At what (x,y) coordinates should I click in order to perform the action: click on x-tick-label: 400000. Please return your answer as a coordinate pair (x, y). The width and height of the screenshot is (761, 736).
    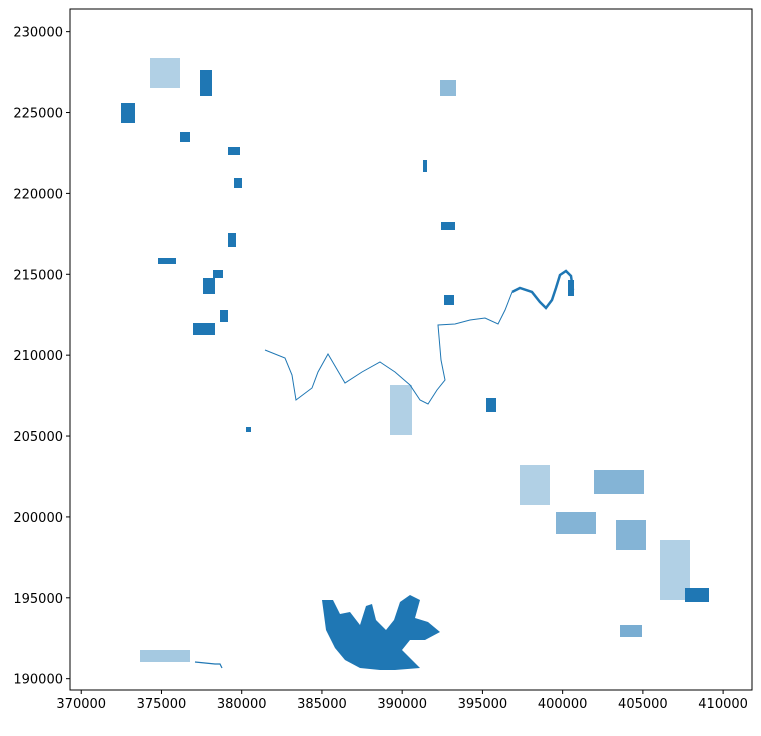
    Looking at the image, I should click on (563, 704).